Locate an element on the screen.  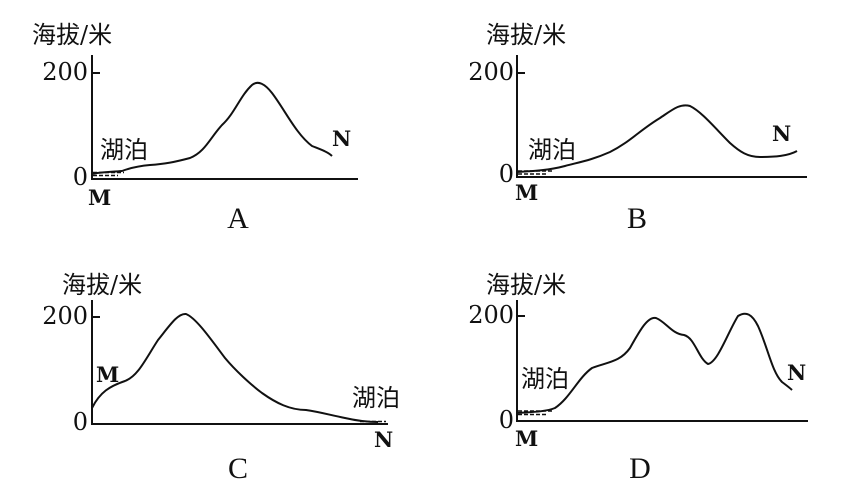
panel-letter: D is located at coordinates (640, 468).